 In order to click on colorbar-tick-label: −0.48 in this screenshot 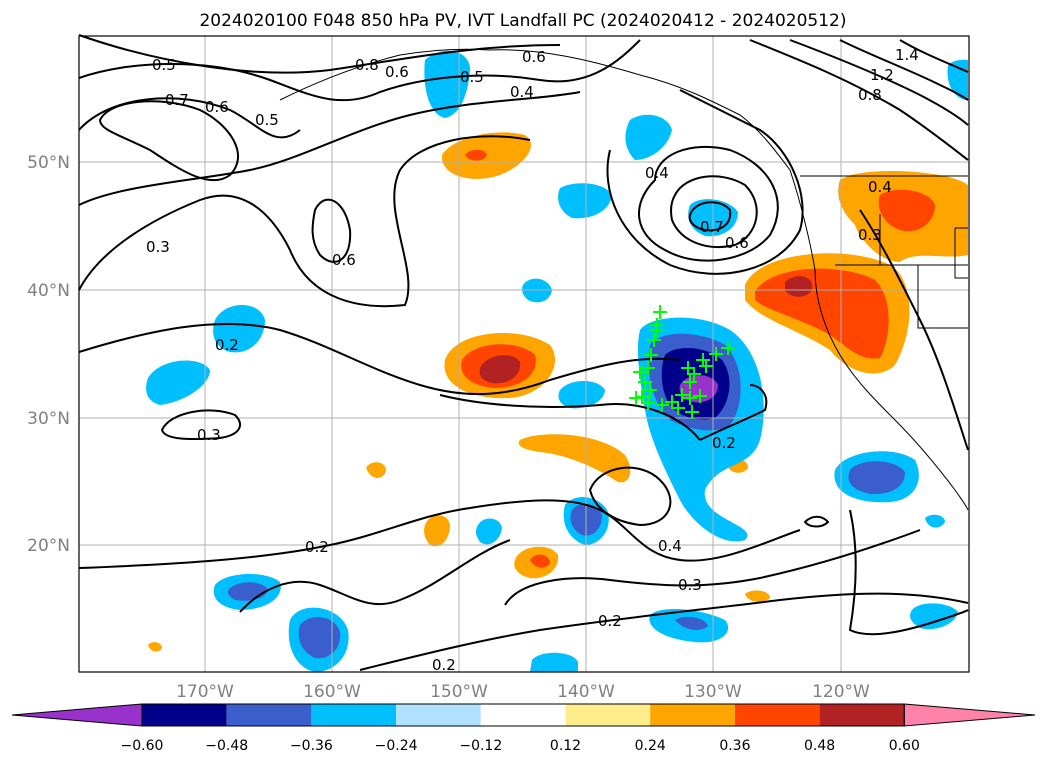, I will do `click(226, 746)`.